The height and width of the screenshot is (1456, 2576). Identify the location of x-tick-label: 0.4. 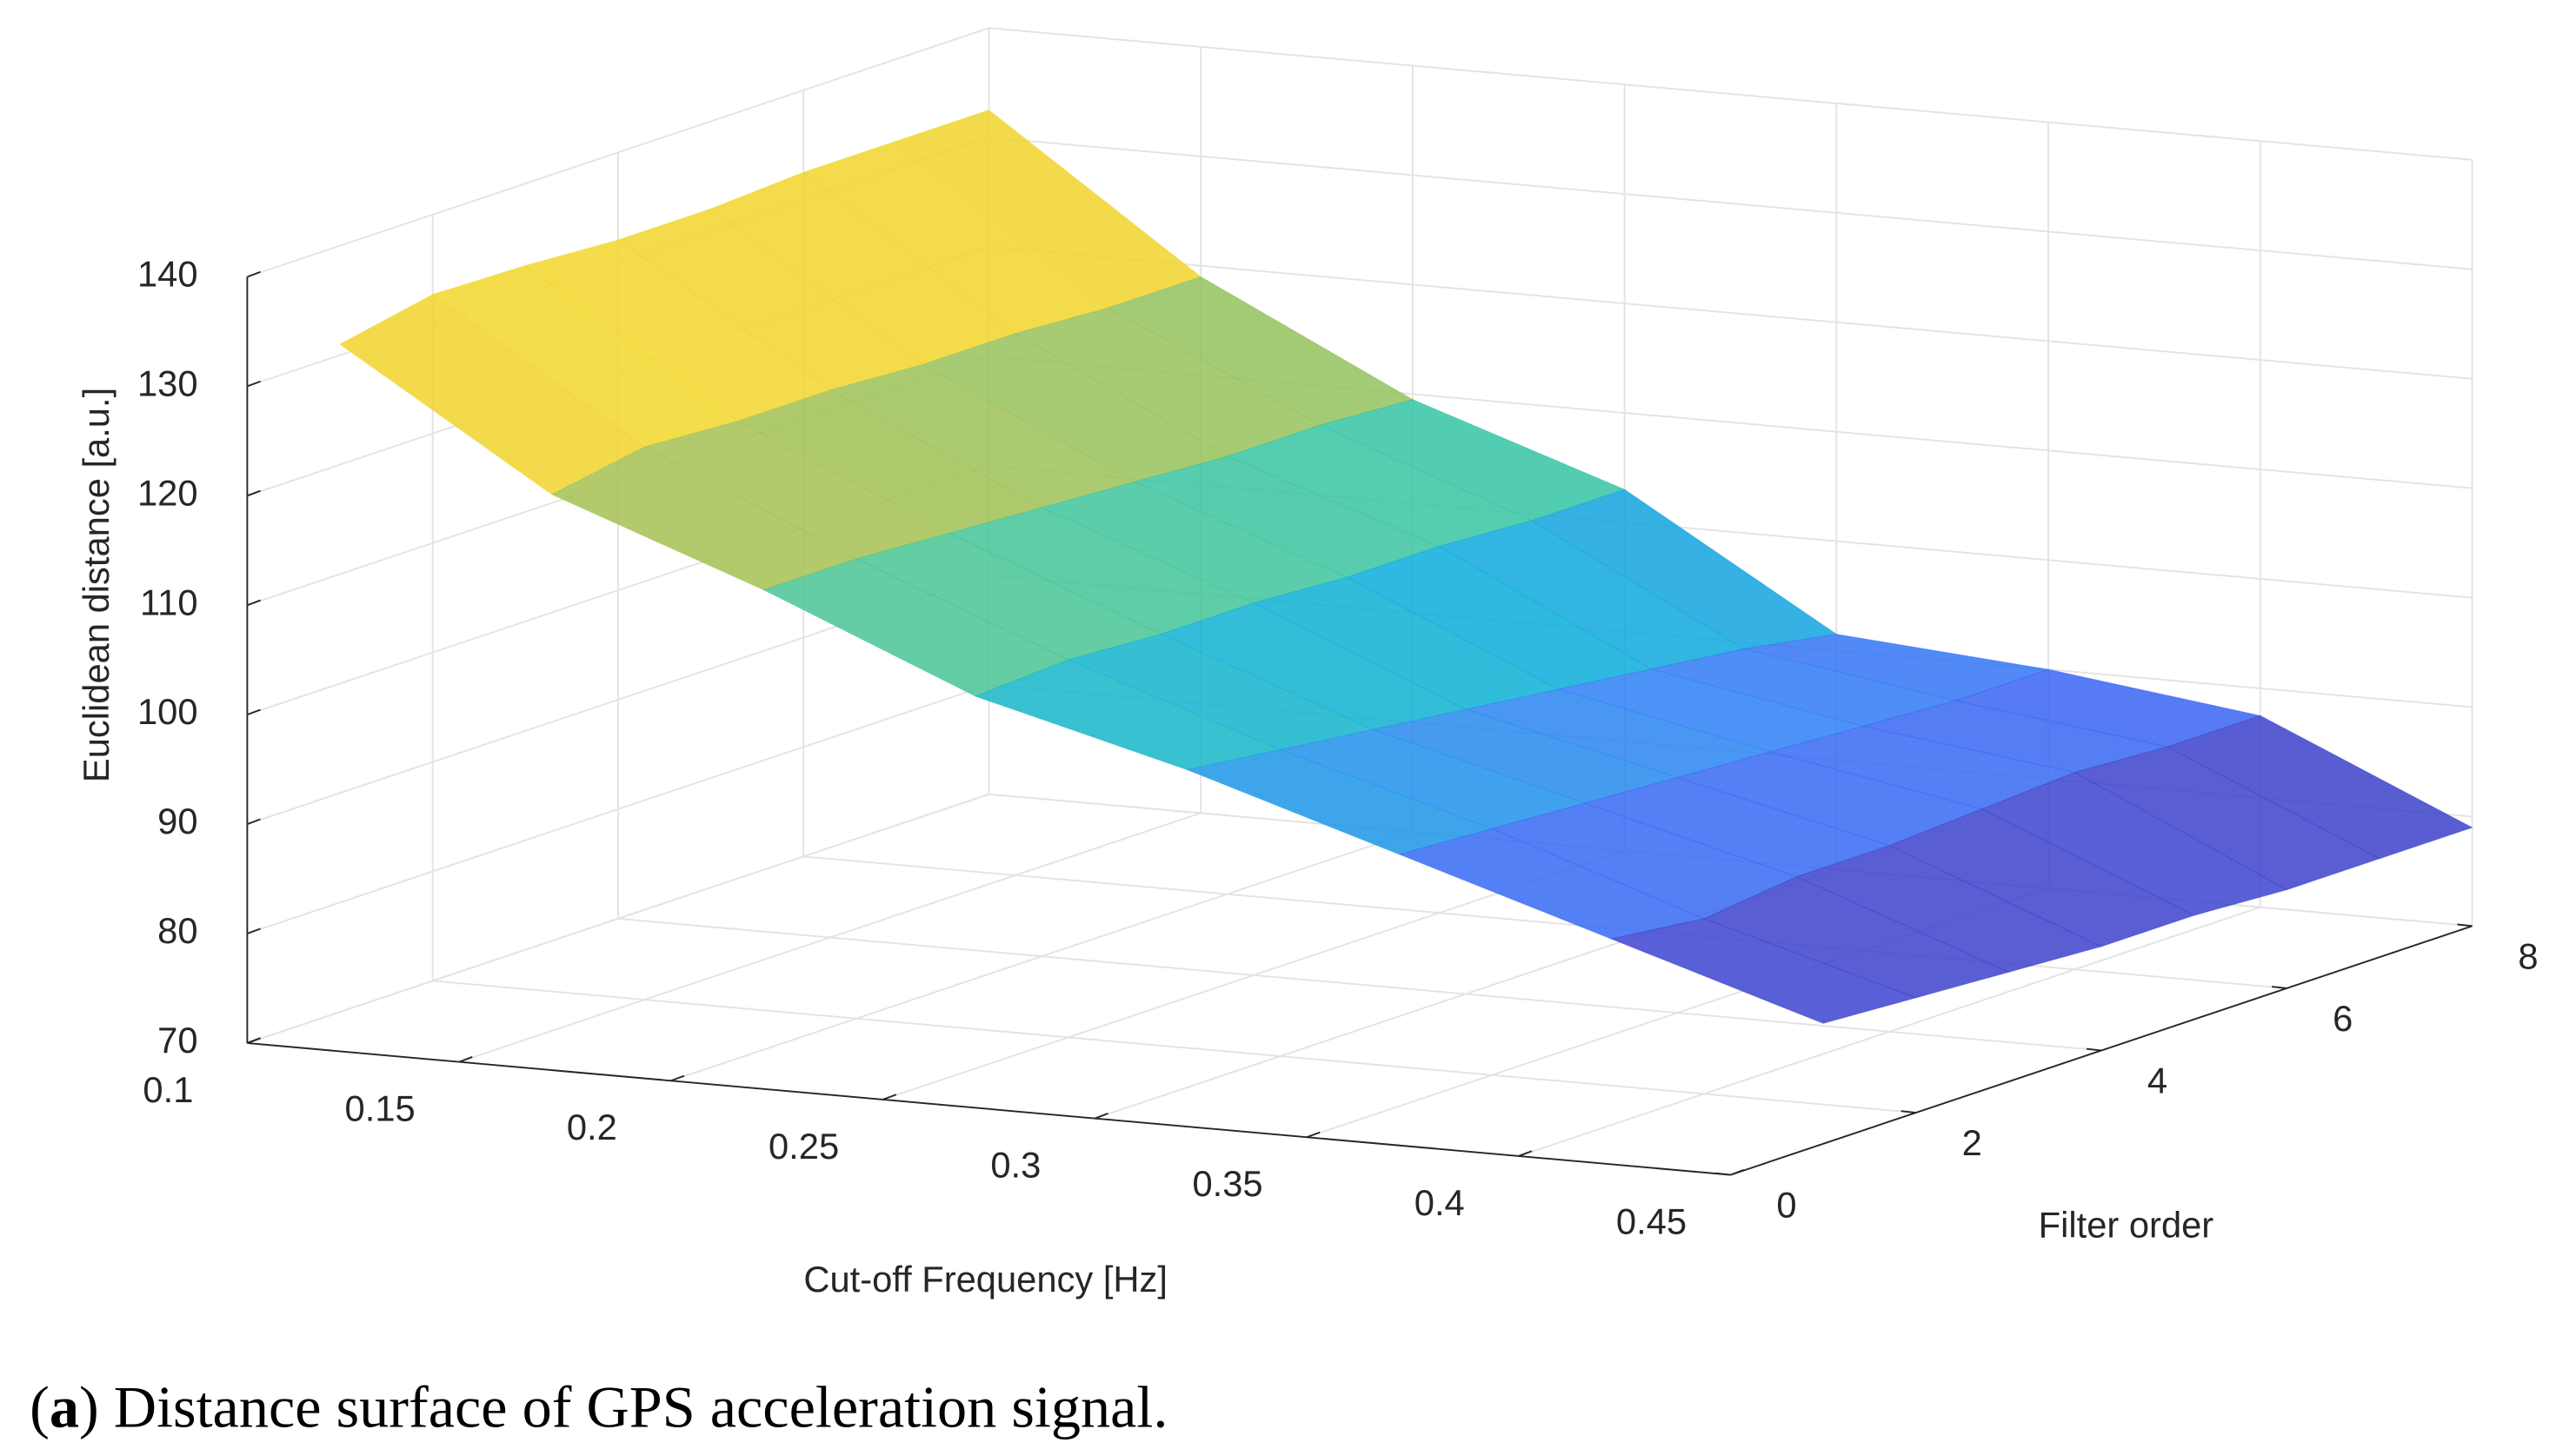
(1439, 1202).